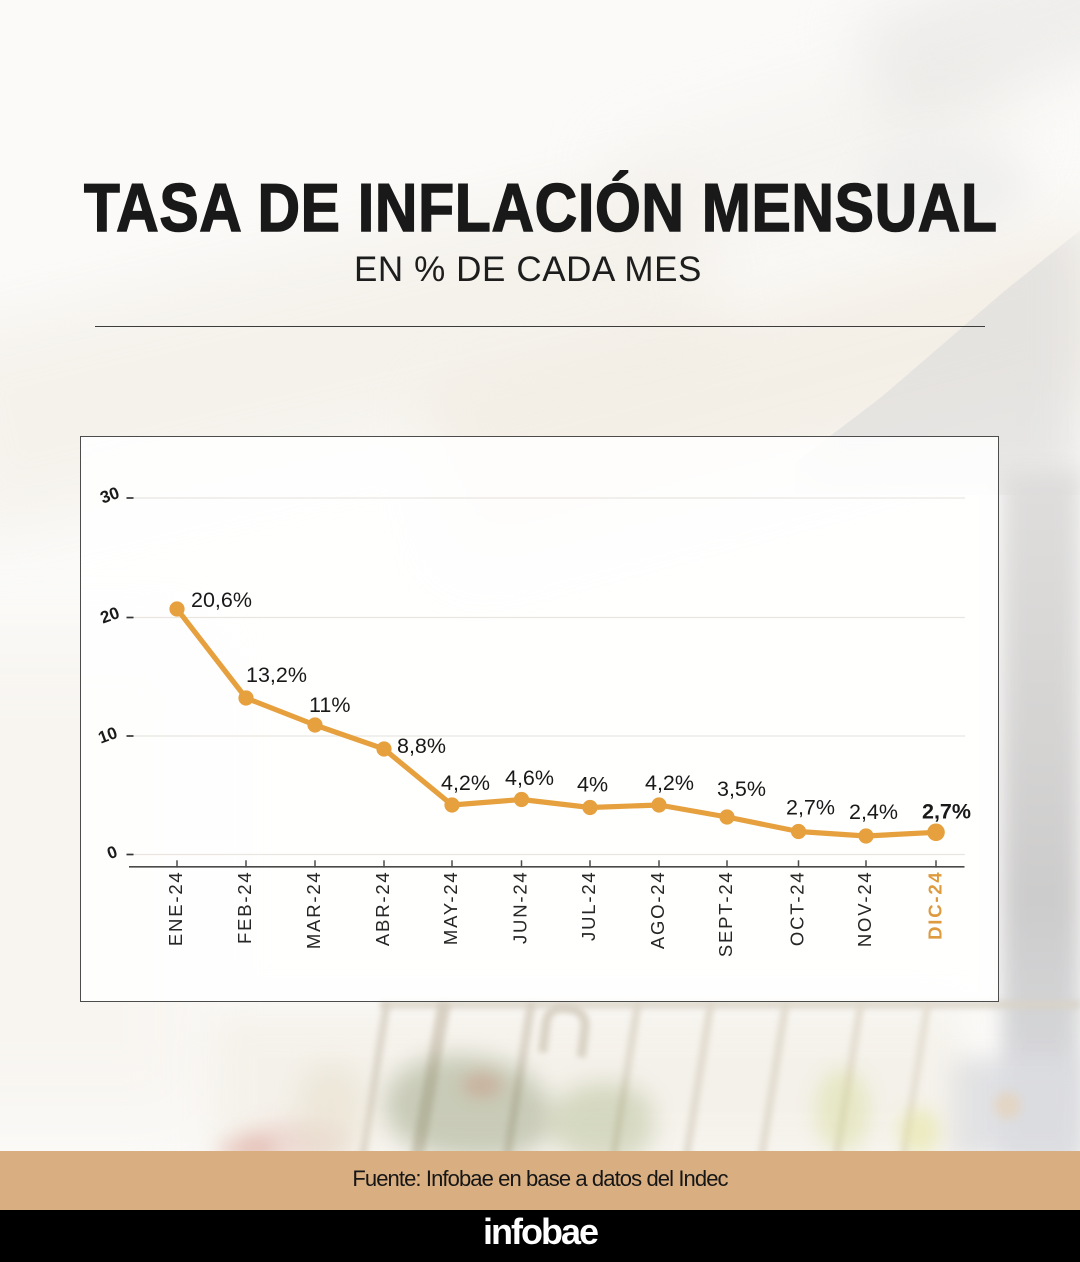 Image resolution: width=1080 pixels, height=1262 pixels. I want to click on svg-text: 20,6%, so click(221, 600).